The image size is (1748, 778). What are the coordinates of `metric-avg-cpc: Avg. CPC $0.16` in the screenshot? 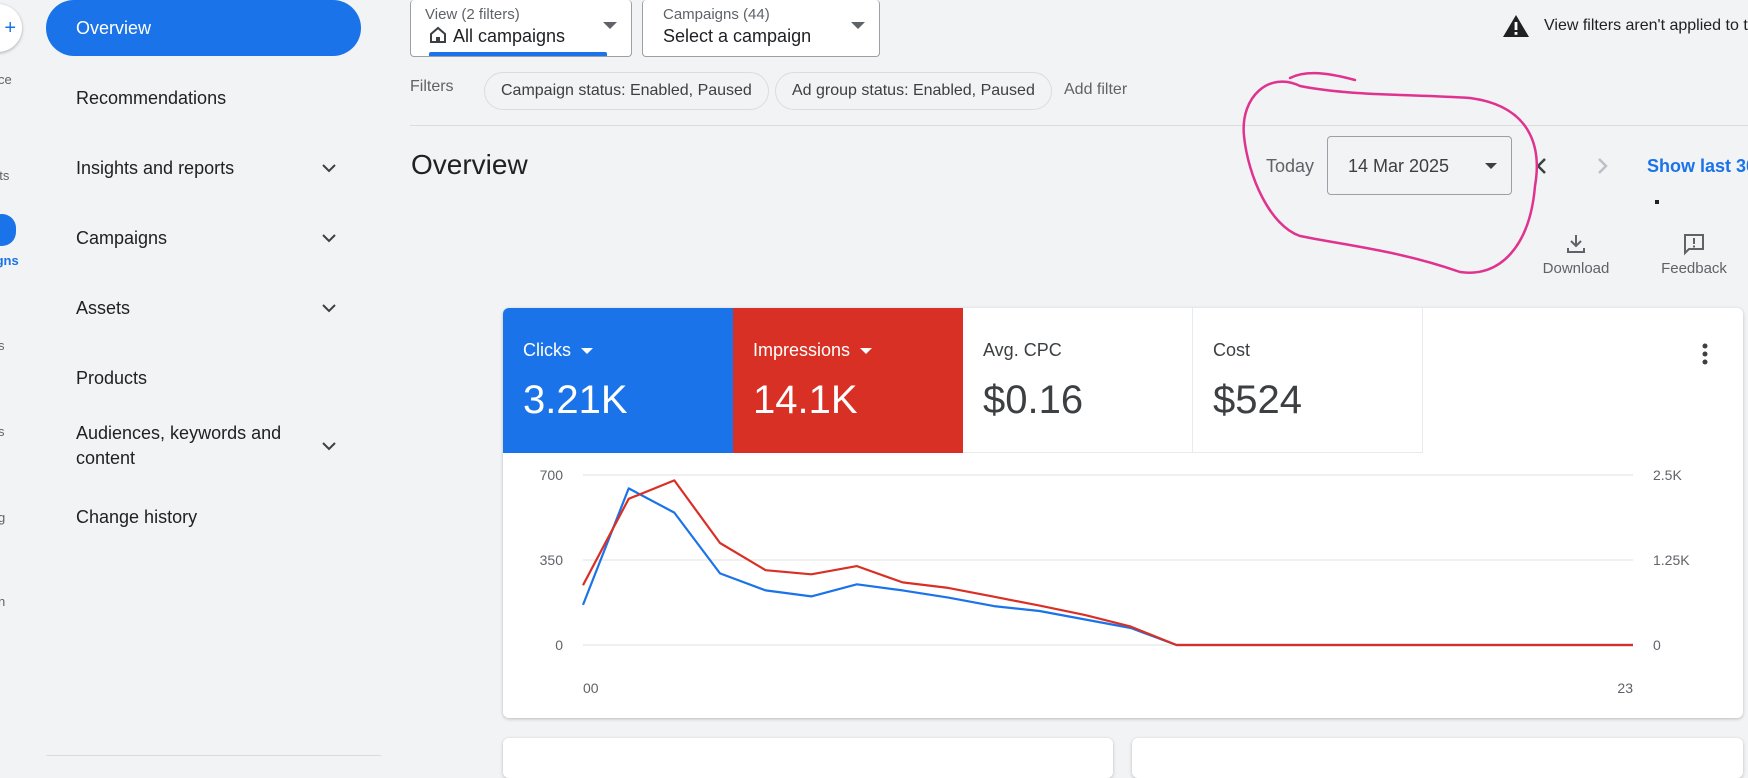 It's located at (1078, 380).